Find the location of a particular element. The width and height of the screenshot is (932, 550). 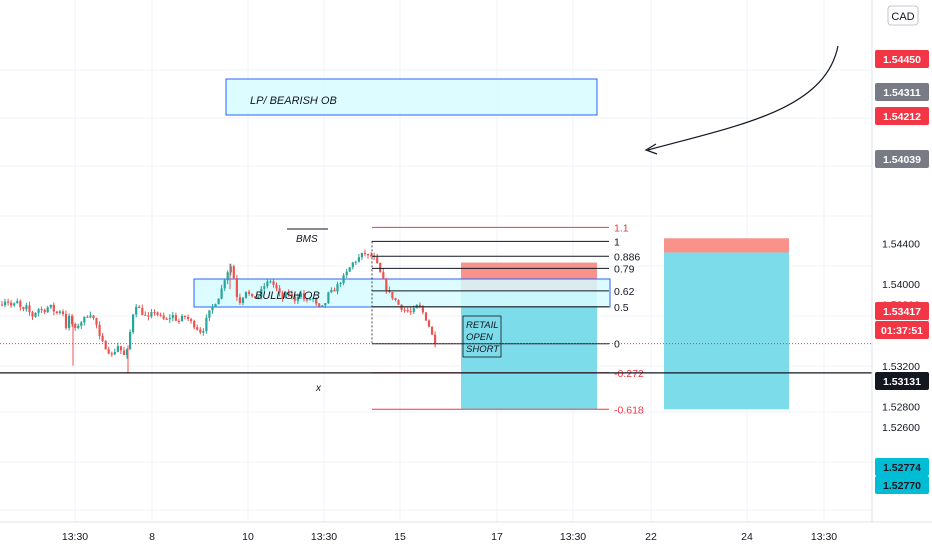

price-badge-label: 1.53131 is located at coordinates (902, 382).